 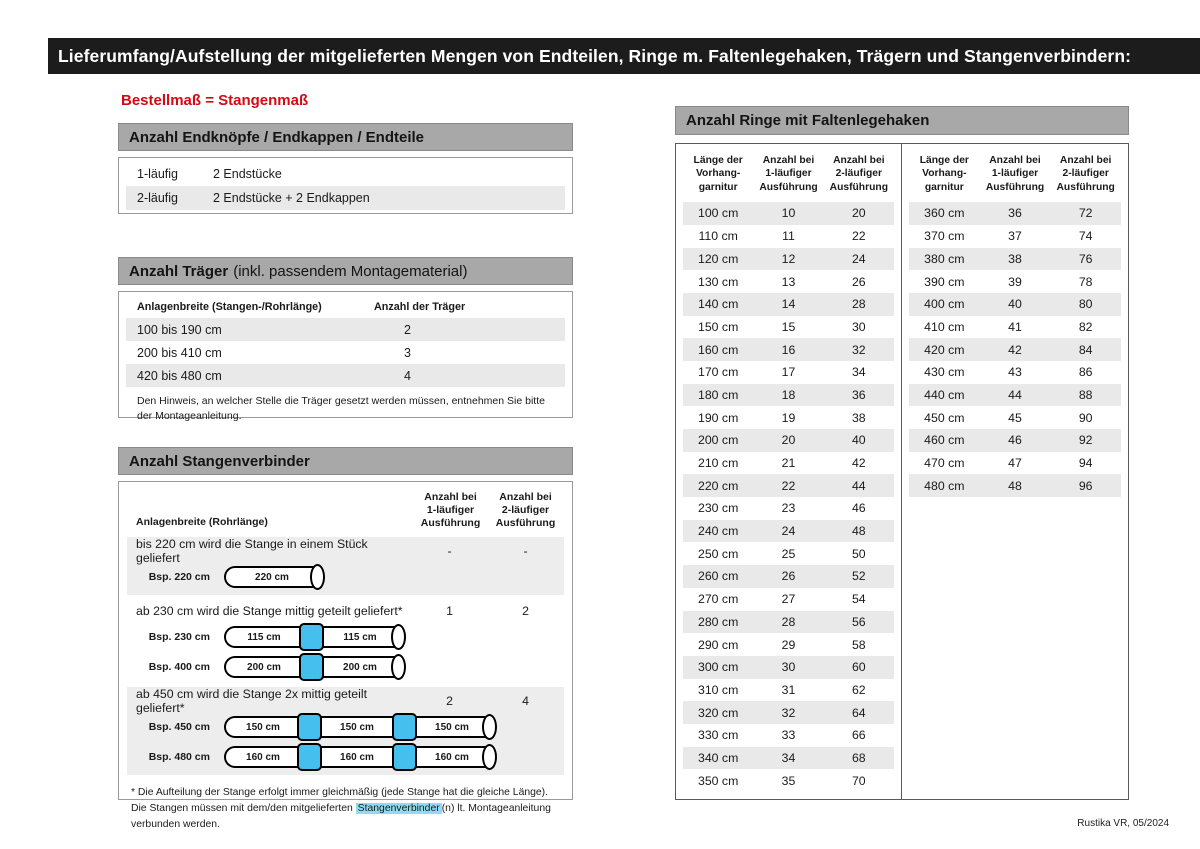 I want to click on table-cell: 220 cm, so click(x=718, y=485).